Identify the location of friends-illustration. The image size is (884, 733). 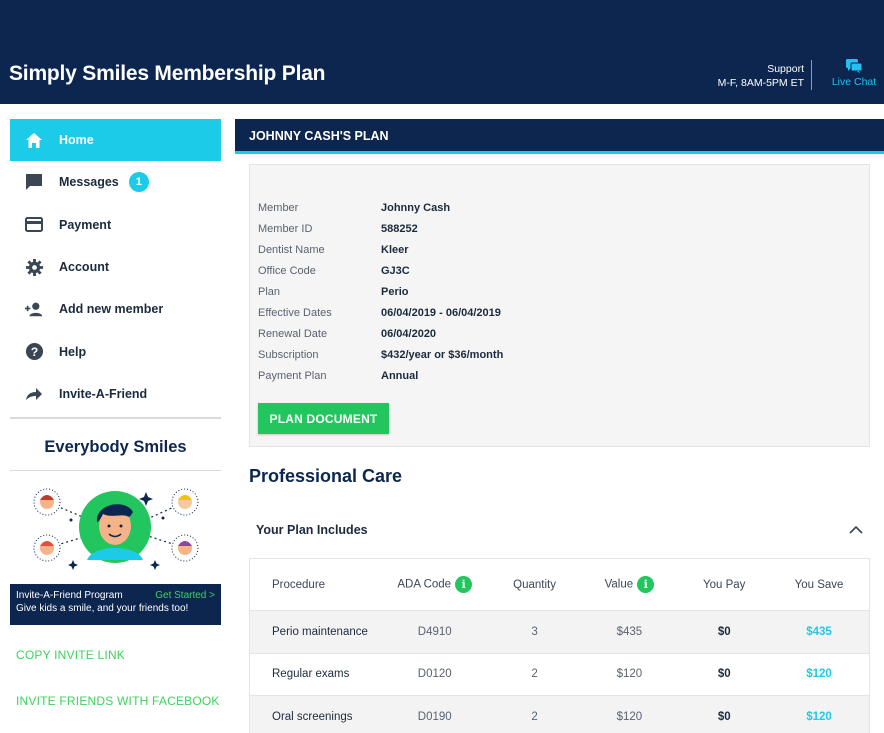
(116, 529).